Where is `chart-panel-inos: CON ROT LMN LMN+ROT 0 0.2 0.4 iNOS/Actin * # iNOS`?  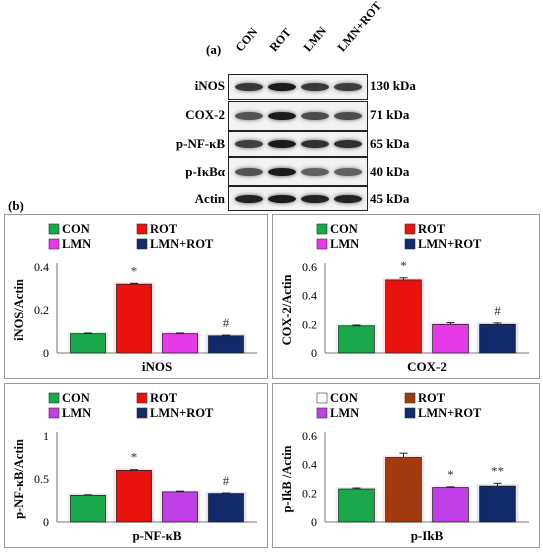
chart-panel-inos: CON ROT LMN LMN+ROT 0 0.2 0.4 iNOS/Actin * # iNOS is located at coordinates (136, 296).